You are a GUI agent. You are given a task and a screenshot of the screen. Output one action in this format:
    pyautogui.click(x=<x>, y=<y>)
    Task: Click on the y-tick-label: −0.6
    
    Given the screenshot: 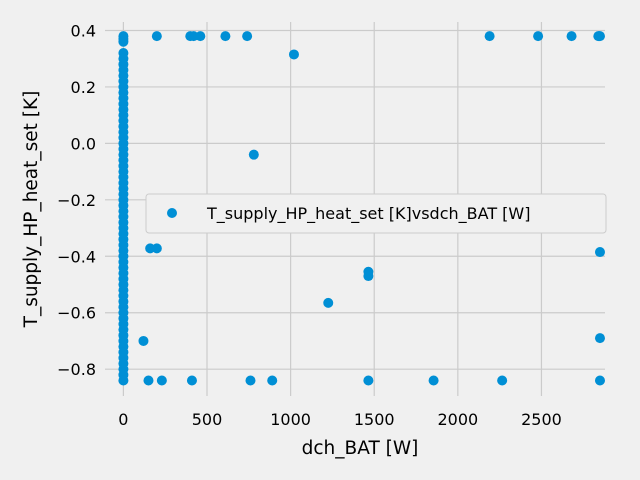 What is the action you would take?
    pyautogui.click(x=76, y=313)
    